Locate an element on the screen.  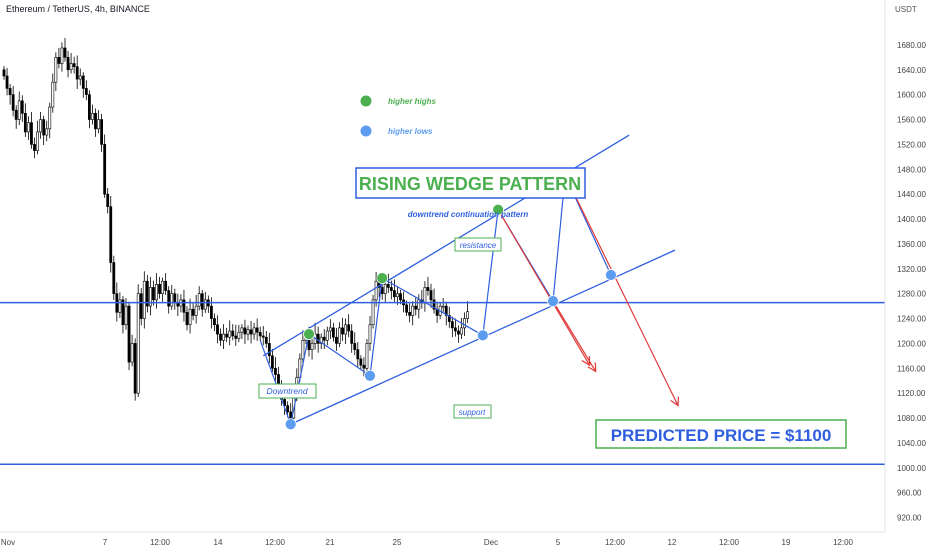
x-tick-label: Nov is located at coordinates (8, 542).